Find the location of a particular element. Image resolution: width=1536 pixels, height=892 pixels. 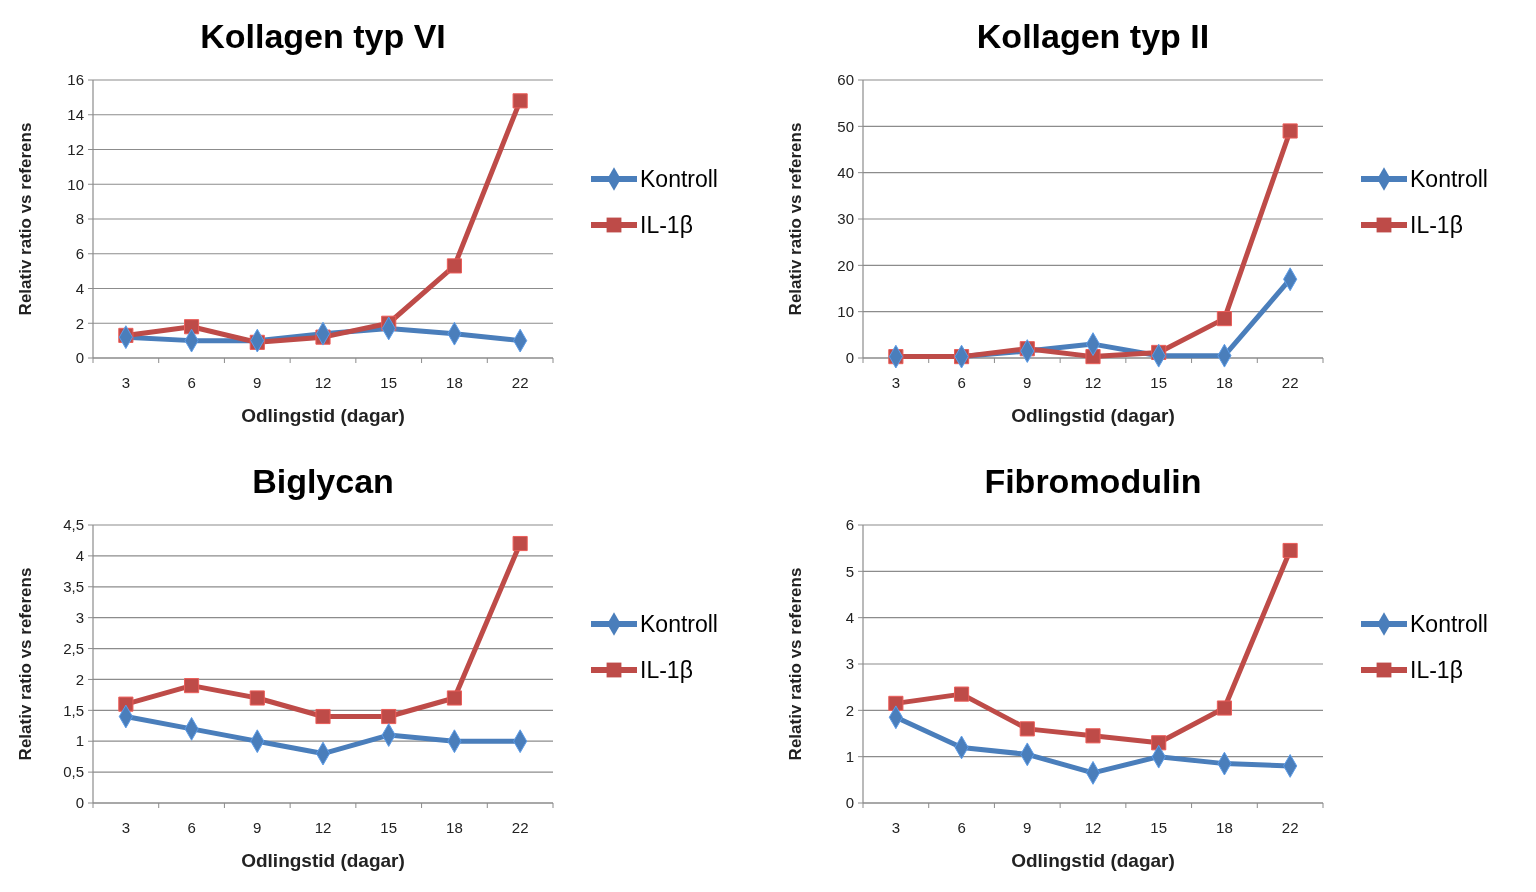

y-tick-label: 16 is located at coordinates (75, 80).